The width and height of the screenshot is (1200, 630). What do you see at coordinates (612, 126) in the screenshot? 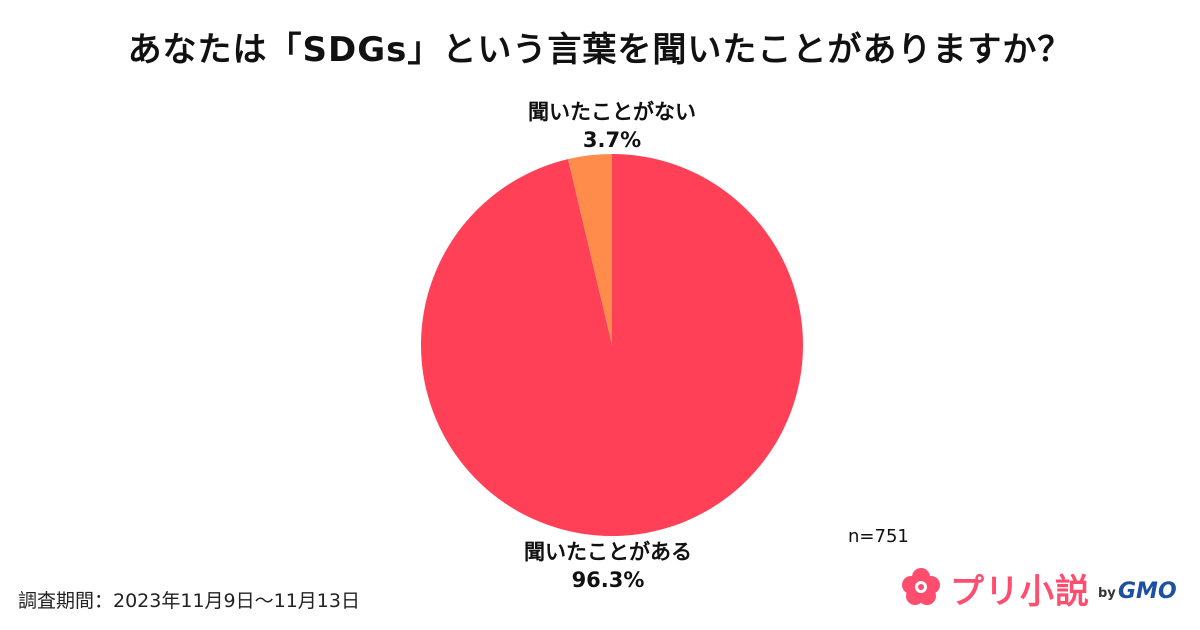
I see `slice-label-not-heard: 聞いたことがない 3.7%` at bounding box center [612, 126].